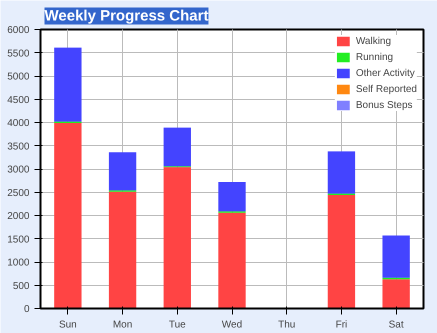 The height and width of the screenshot is (333, 437). I want to click on y-tick-label: 1500, so click(18, 240).